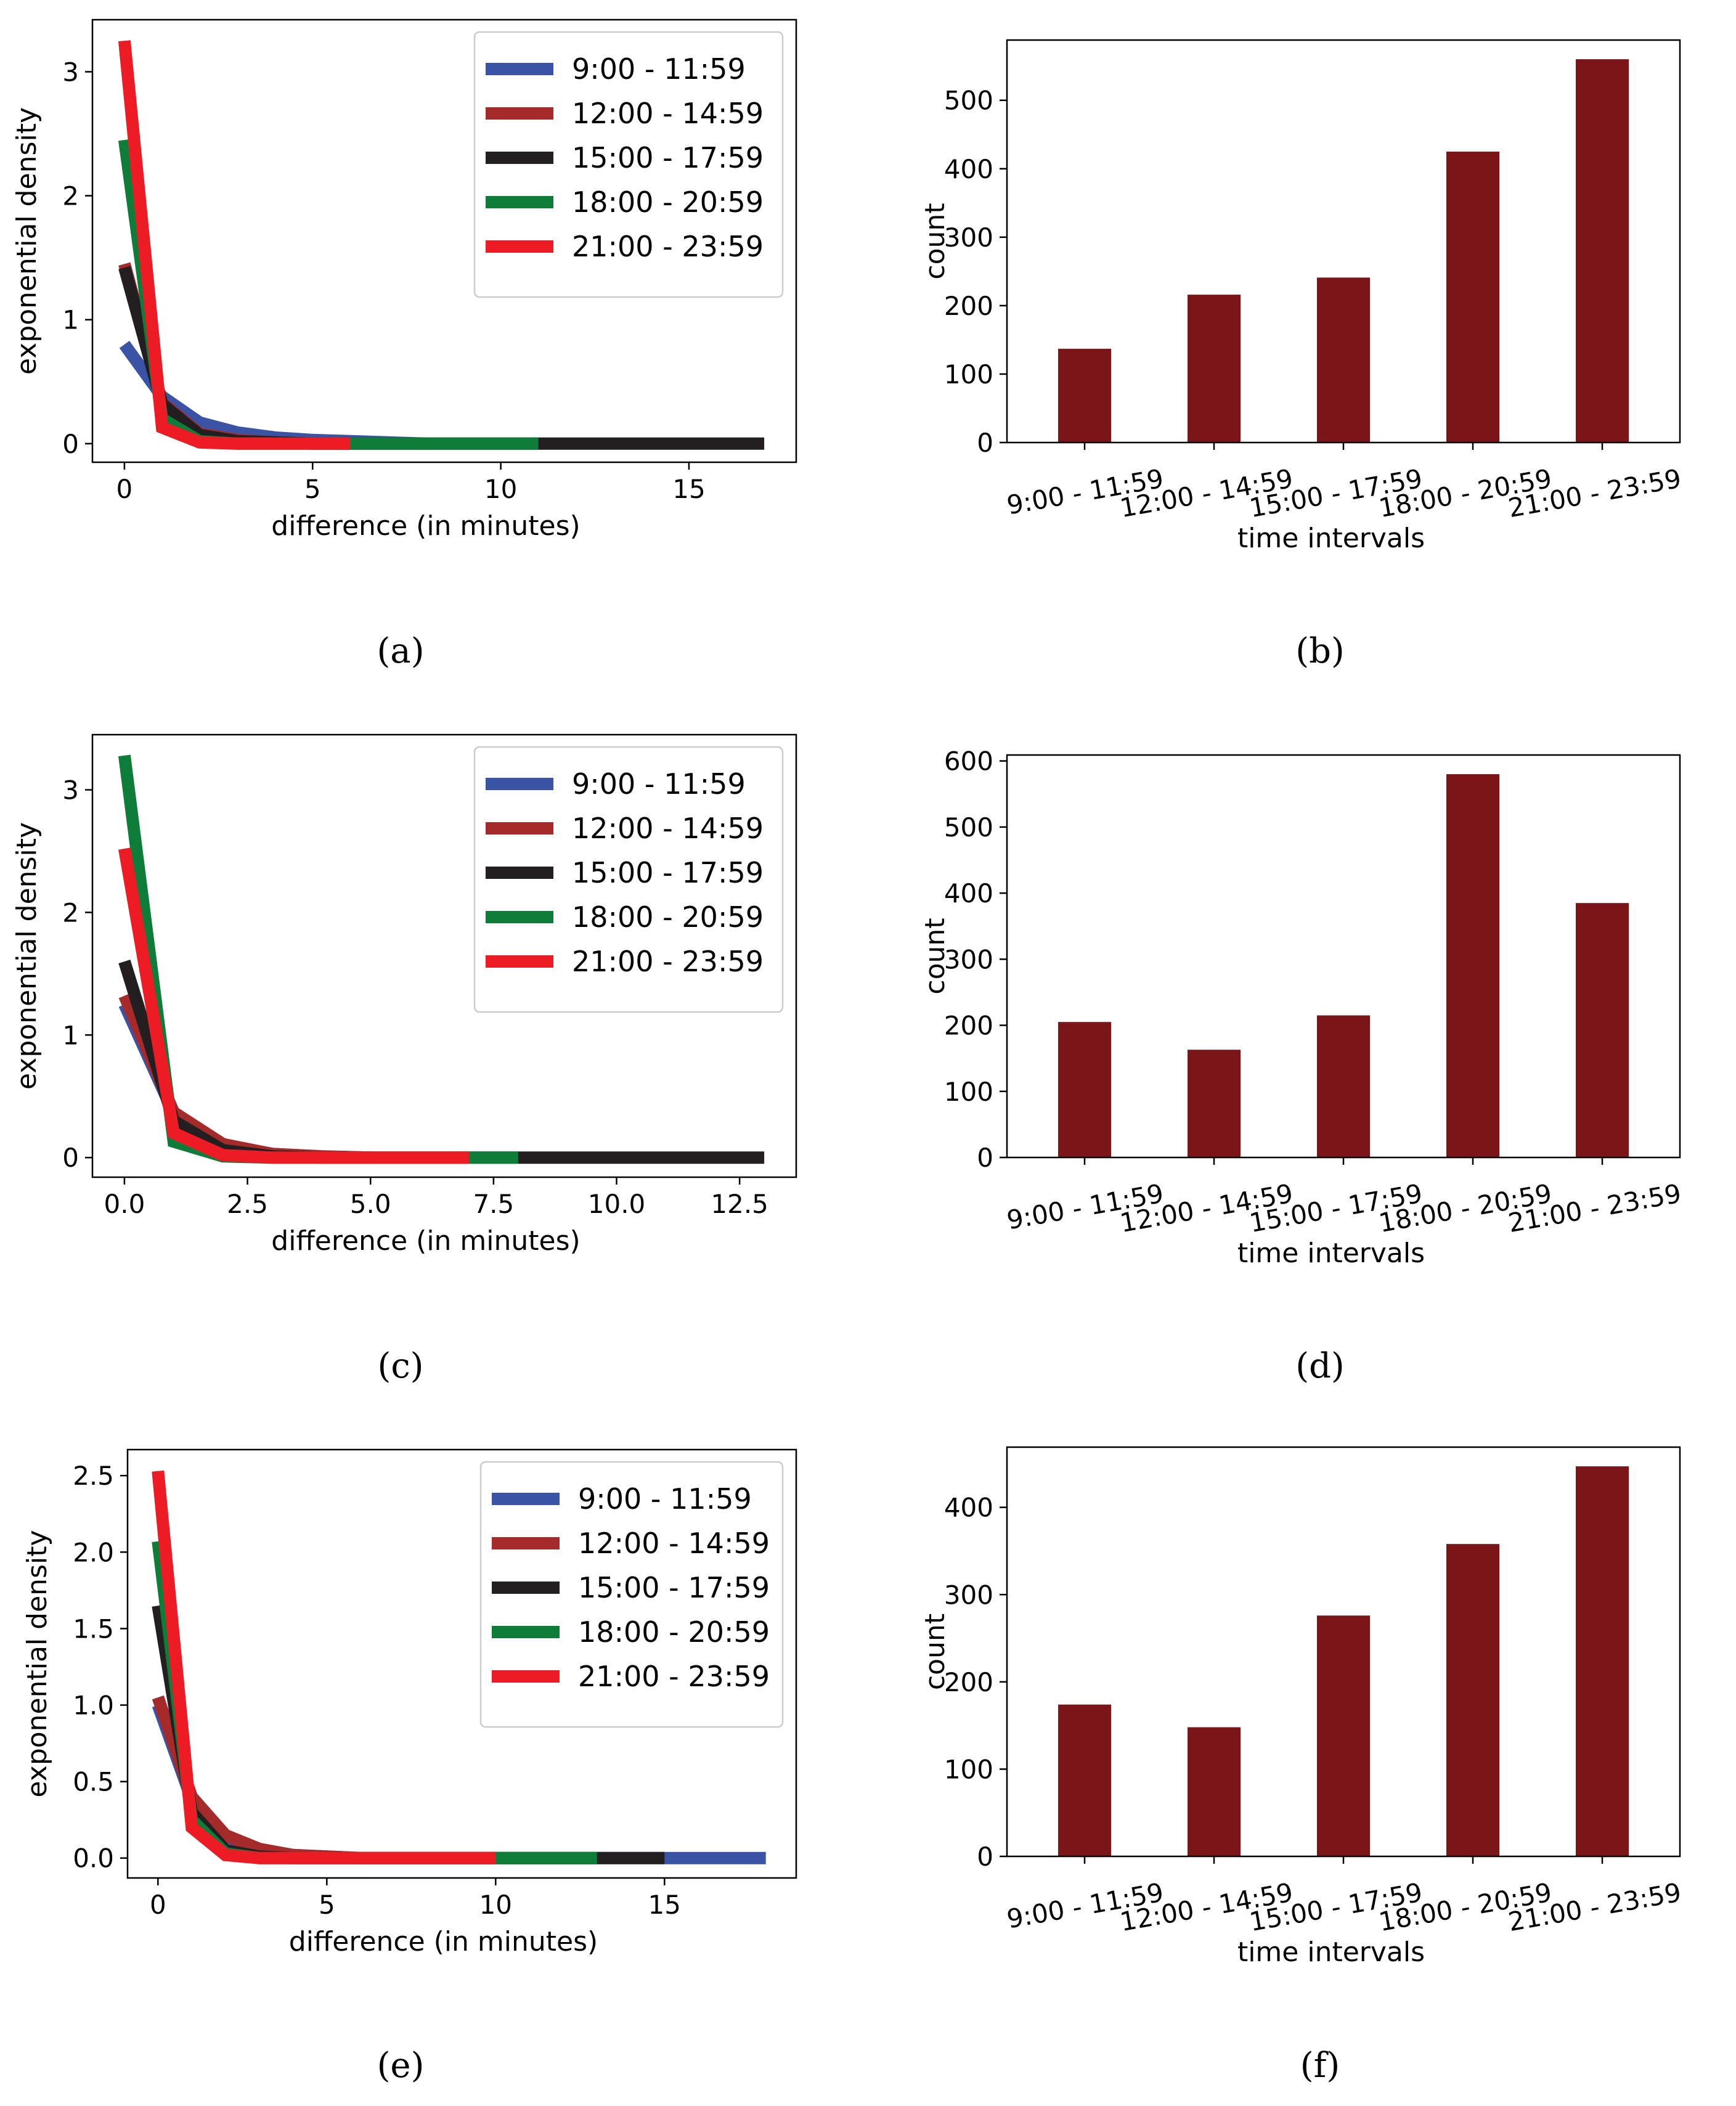  What do you see at coordinates (94, 1706) in the screenshot?
I see `y-tick-label: 1.0` at bounding box center [94, 1706].